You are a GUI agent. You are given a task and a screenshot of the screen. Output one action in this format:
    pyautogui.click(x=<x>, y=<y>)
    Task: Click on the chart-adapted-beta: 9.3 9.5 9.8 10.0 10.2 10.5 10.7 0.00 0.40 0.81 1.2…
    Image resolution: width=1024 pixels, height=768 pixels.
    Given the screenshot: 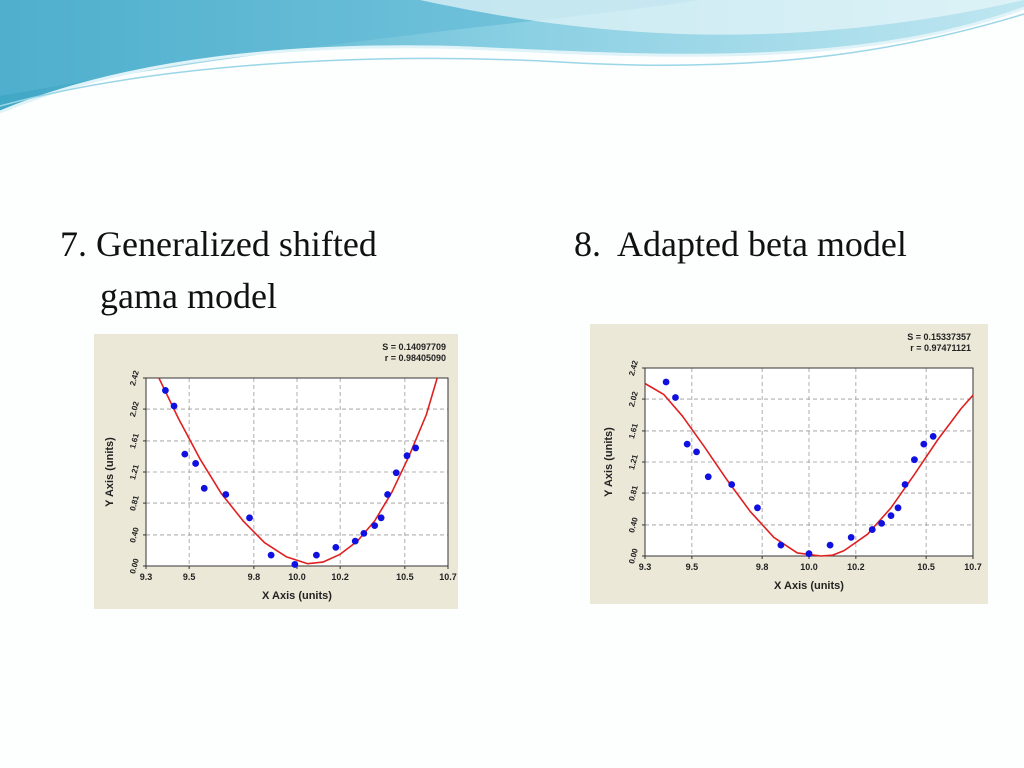 What is the action you would take?
    pyautogui.click(x=789, y=464)
    